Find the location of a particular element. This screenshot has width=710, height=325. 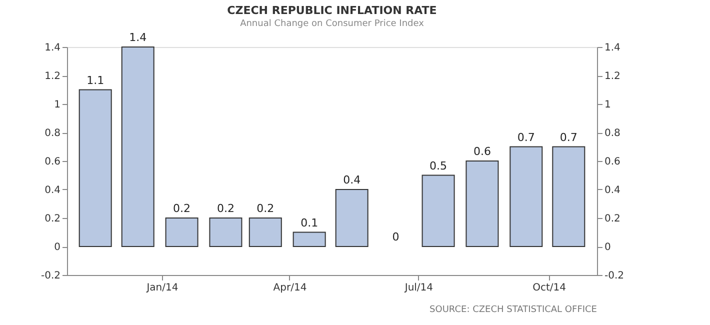

y2-tick-label: -0.2 is located at coordinates (614, 276).